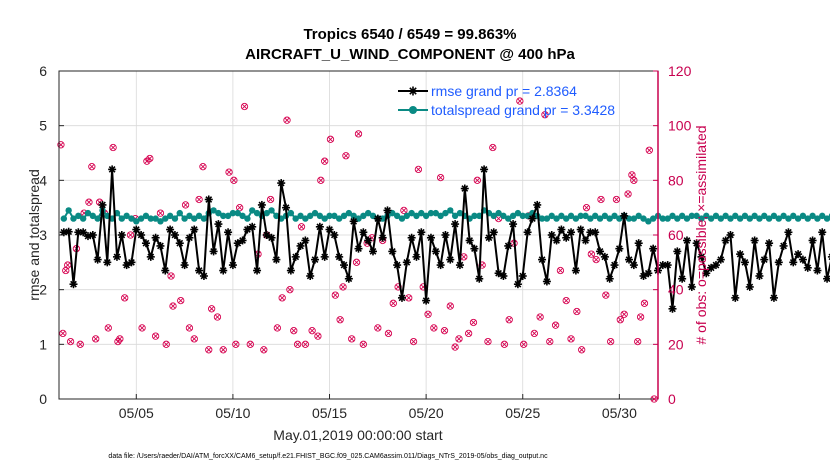 Image resolution: width=830 pixels, height=470 pixels. What do you see at coordinates (43, 235) in the screenshot?
I see `y-tick-label: 3` at bounding box center [43, 235].